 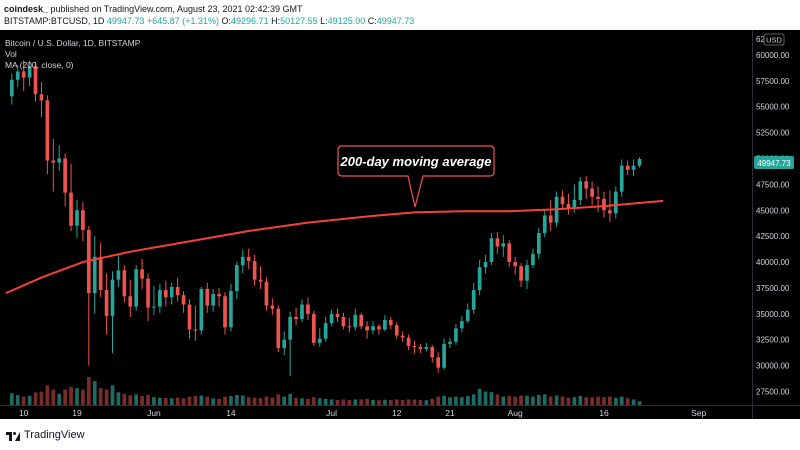 I want to click on last-price: 49947.73, so click(x=125, y=21).